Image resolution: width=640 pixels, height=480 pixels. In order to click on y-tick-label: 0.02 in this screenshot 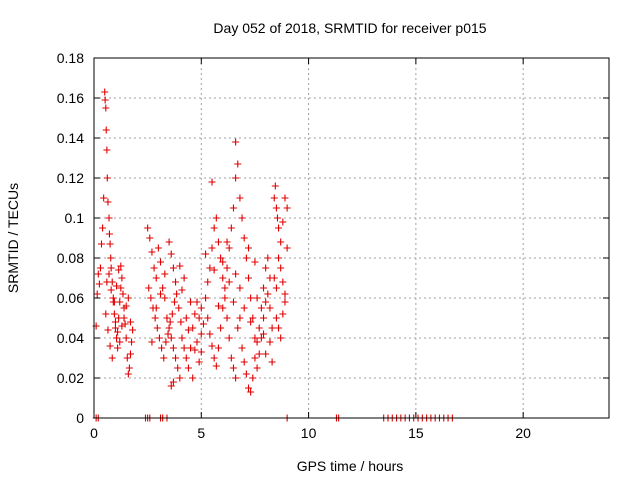, I will do `click(70, 378)`.